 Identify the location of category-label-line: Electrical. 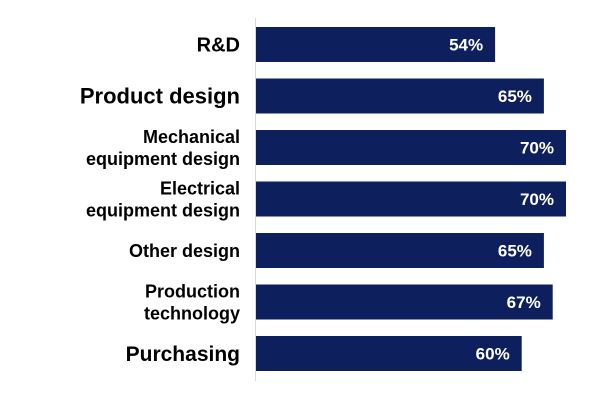
(200, 188).